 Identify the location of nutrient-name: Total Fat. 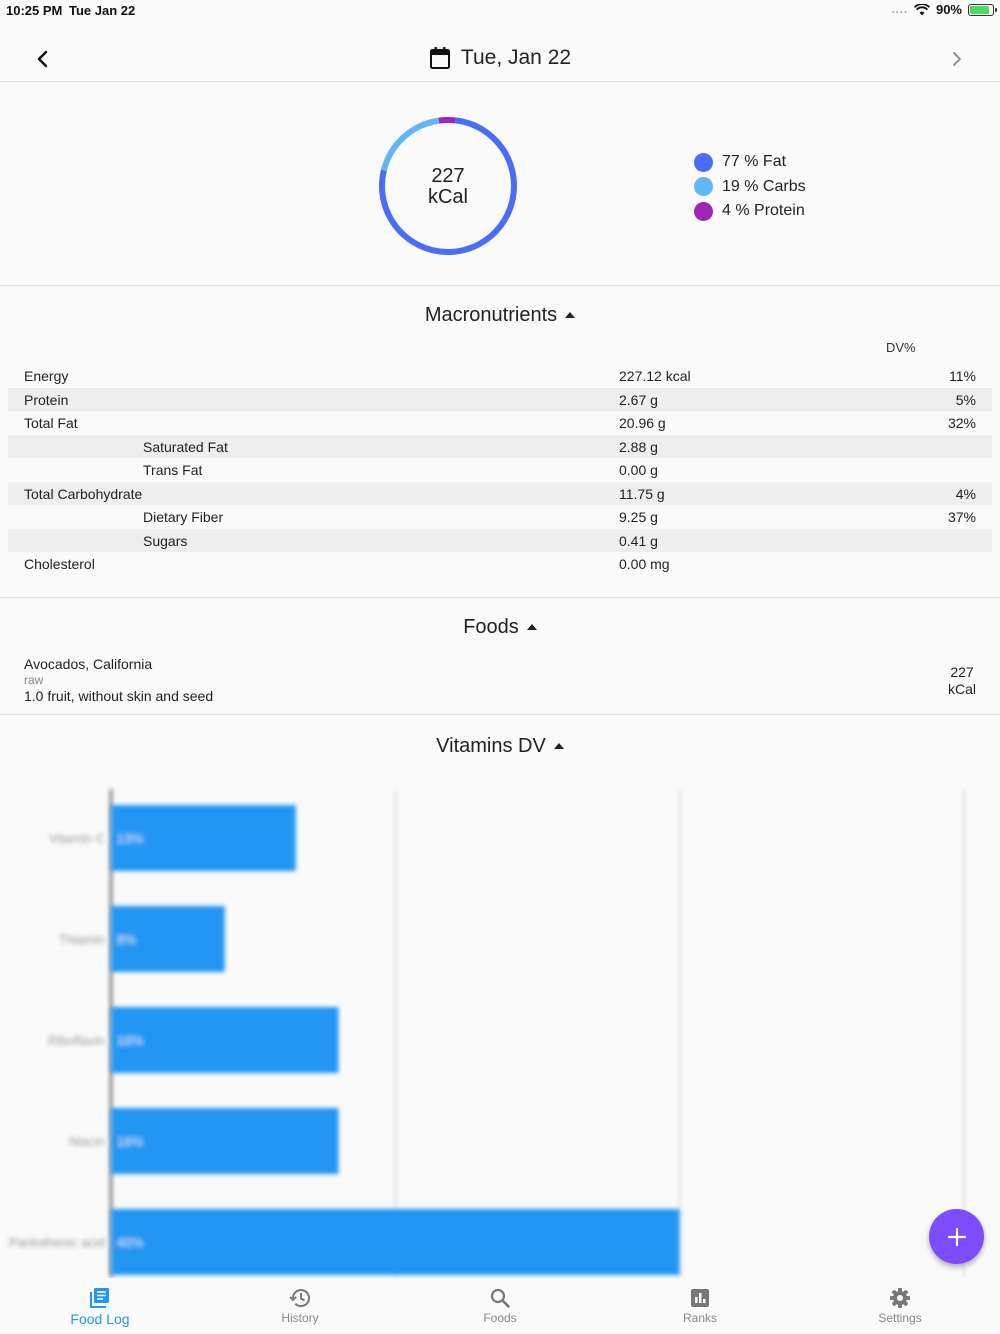
(51, 423).